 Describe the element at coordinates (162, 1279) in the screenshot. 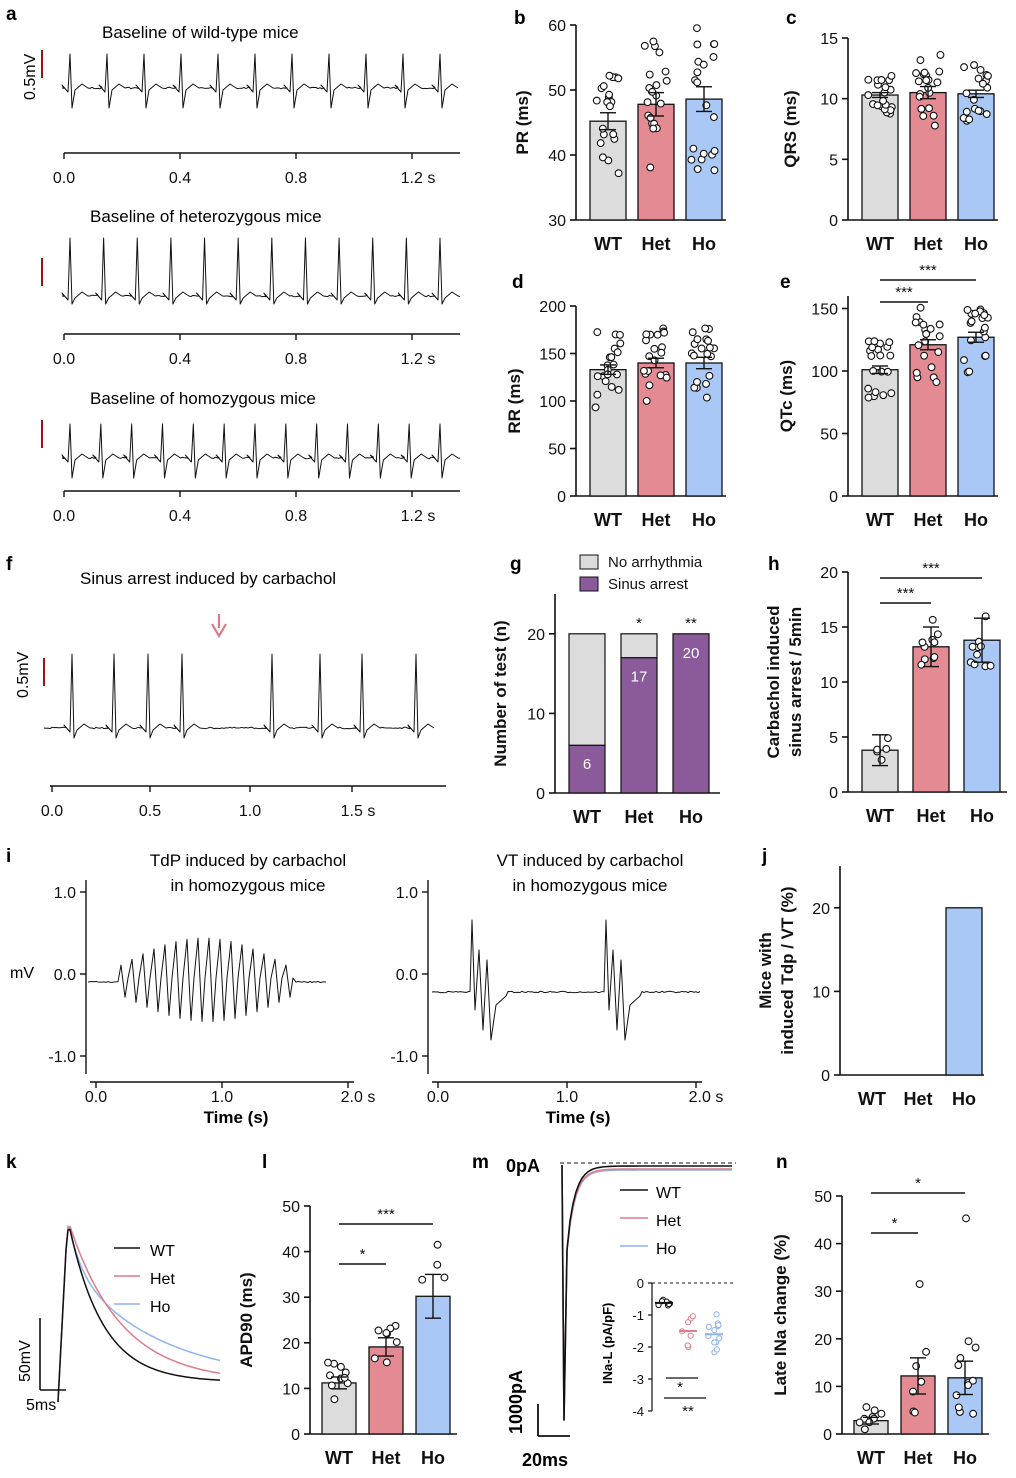

I see `panel-k-legend-het: Het` at that location.